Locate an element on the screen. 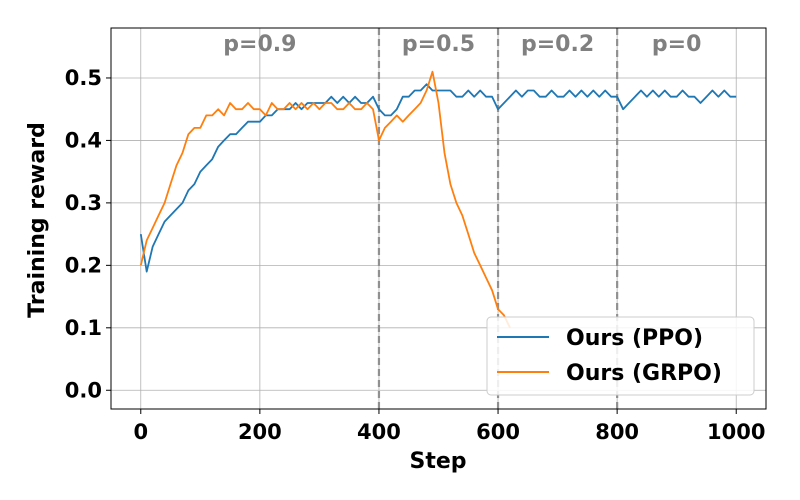 This screenshot has width=800, height=500. legend-label-grpo: Ours (GRPO) is located at coordinates (644, 373).